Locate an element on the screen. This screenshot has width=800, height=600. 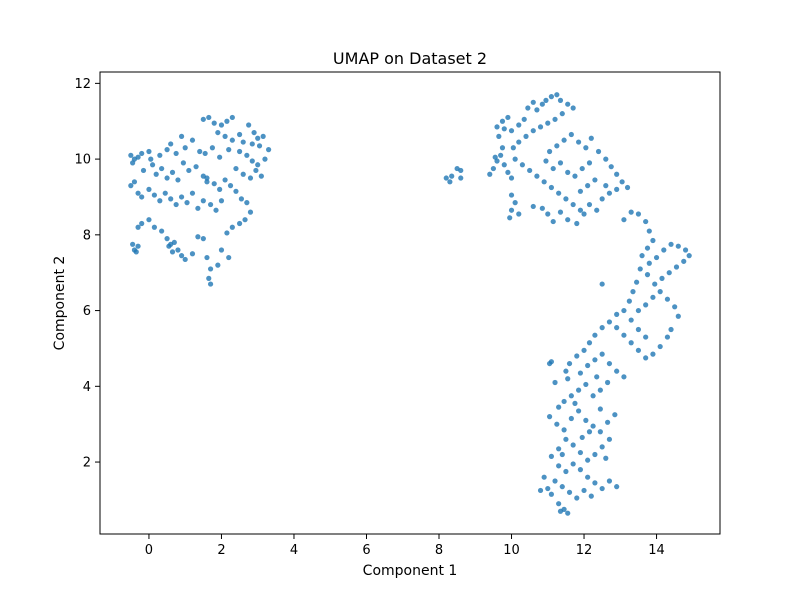
y-tick-label: 8 is located at coordinates (87, 235).